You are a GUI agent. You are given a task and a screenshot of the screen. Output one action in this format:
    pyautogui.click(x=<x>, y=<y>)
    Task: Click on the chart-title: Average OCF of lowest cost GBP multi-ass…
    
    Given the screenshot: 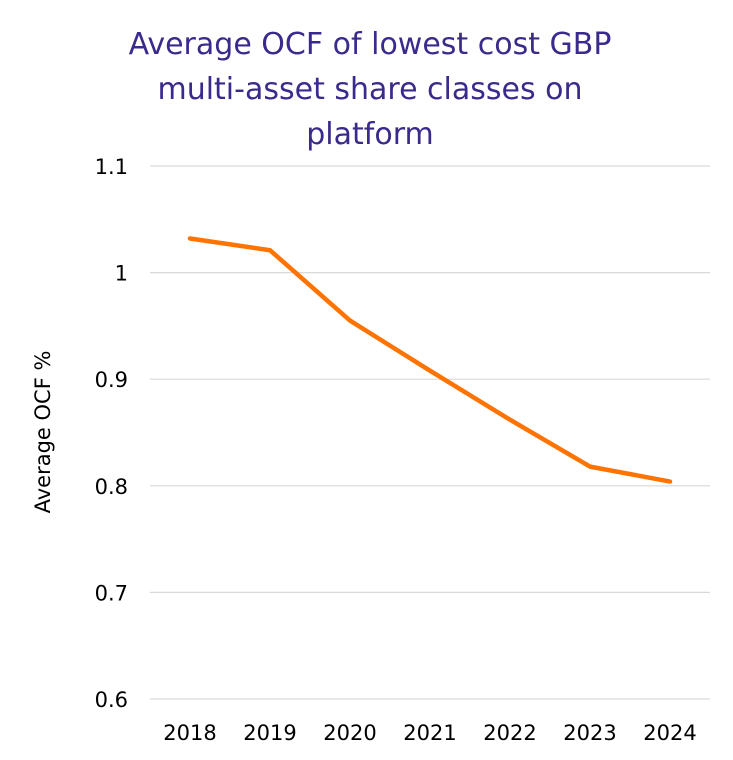 What is the action you would take?
    pyautogui.click(x=370, y=89)
    